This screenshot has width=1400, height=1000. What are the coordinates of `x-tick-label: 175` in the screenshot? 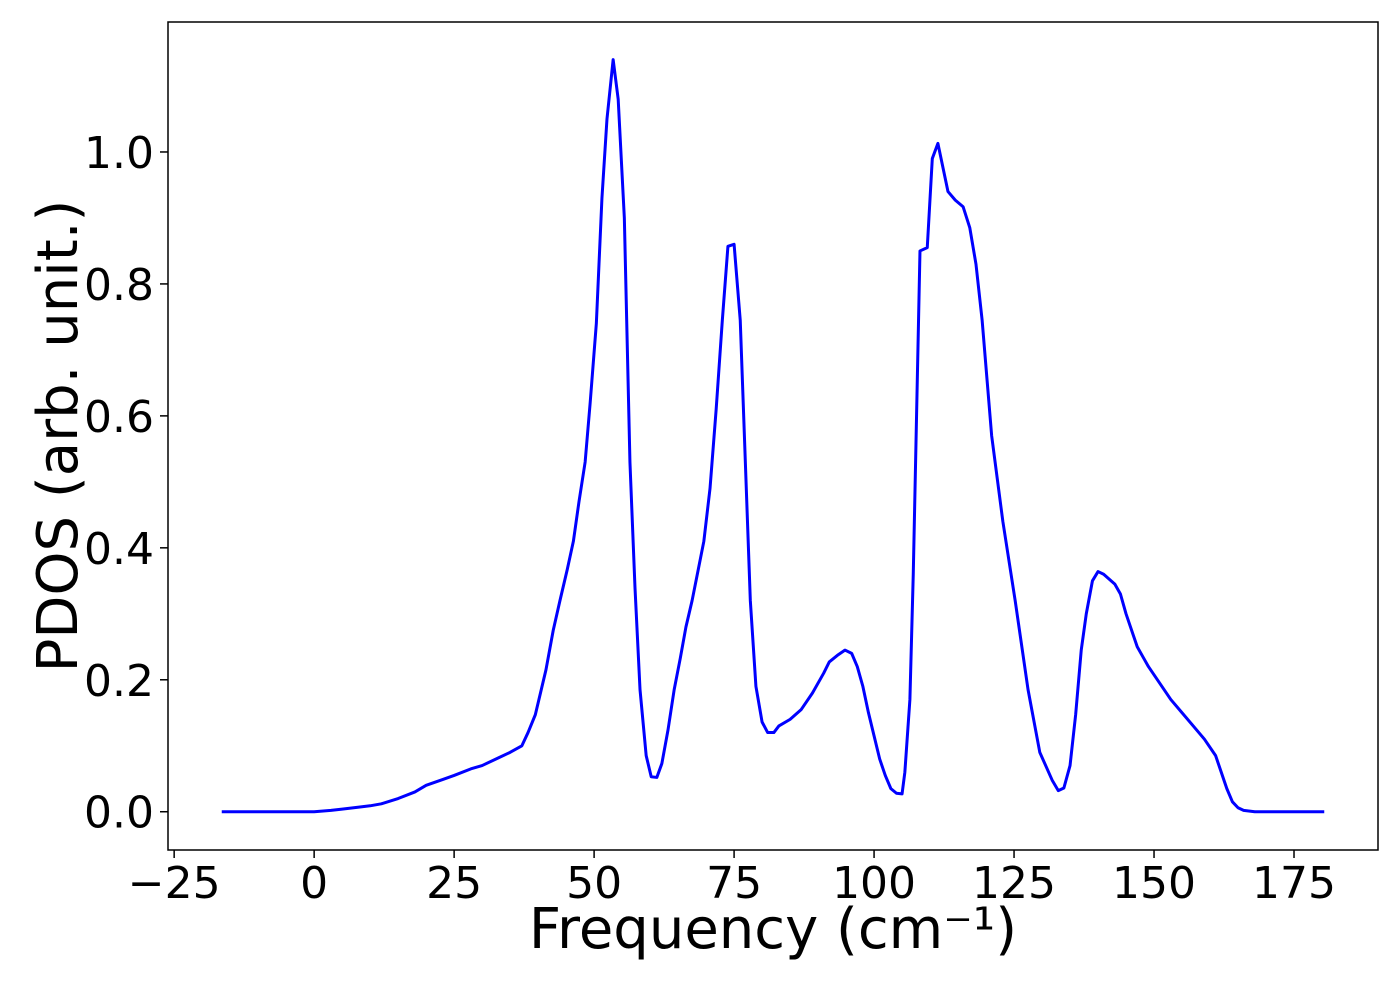 It's located at (1294, 883).